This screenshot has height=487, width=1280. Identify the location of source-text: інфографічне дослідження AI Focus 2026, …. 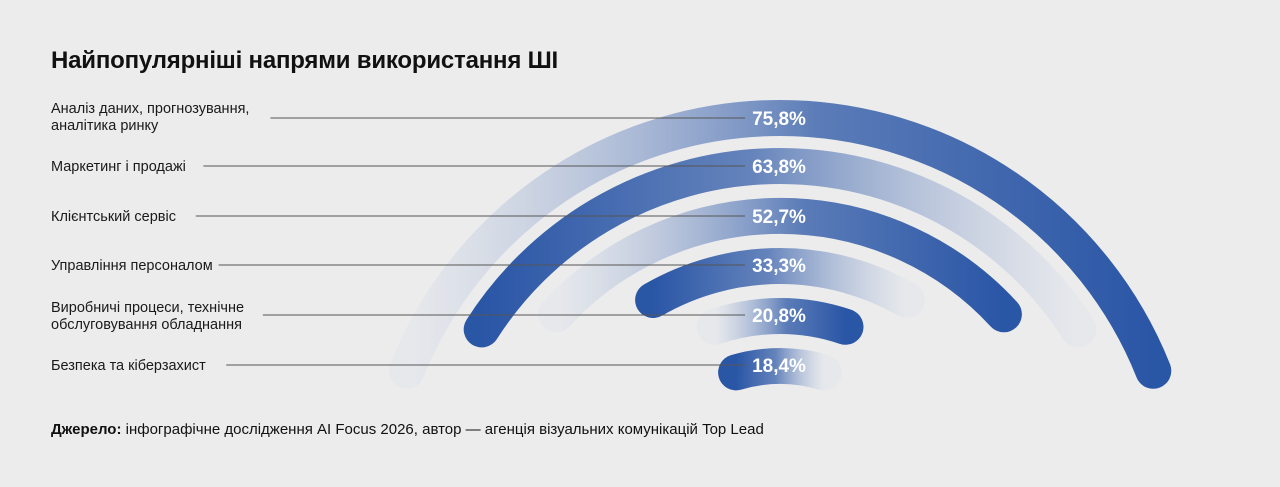
(442, 429).